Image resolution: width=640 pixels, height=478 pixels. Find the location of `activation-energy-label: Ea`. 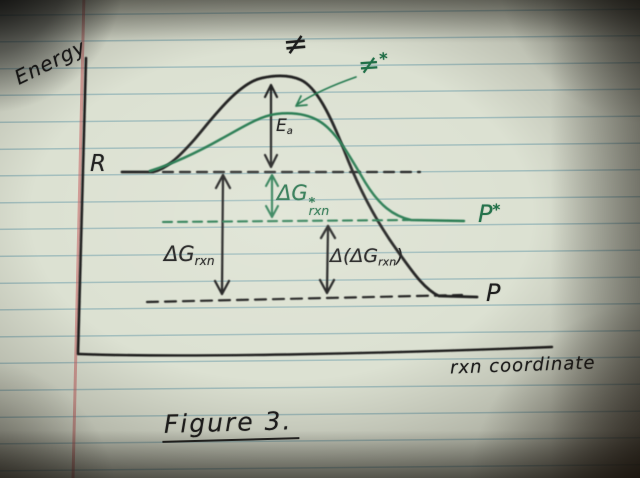

activation-energy-label: Ea is located at coordinates (284, 127).